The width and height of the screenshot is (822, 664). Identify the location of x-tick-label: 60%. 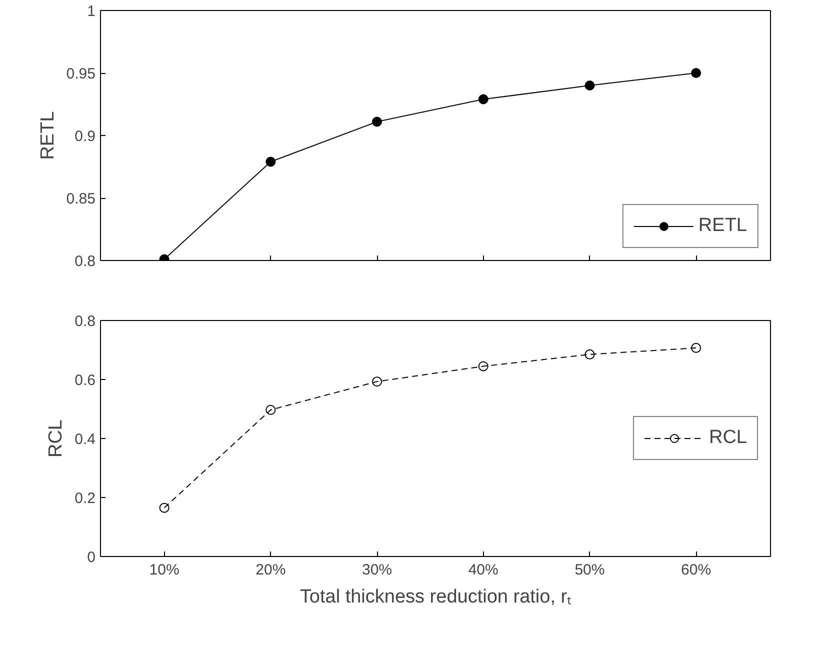
(696, 570).